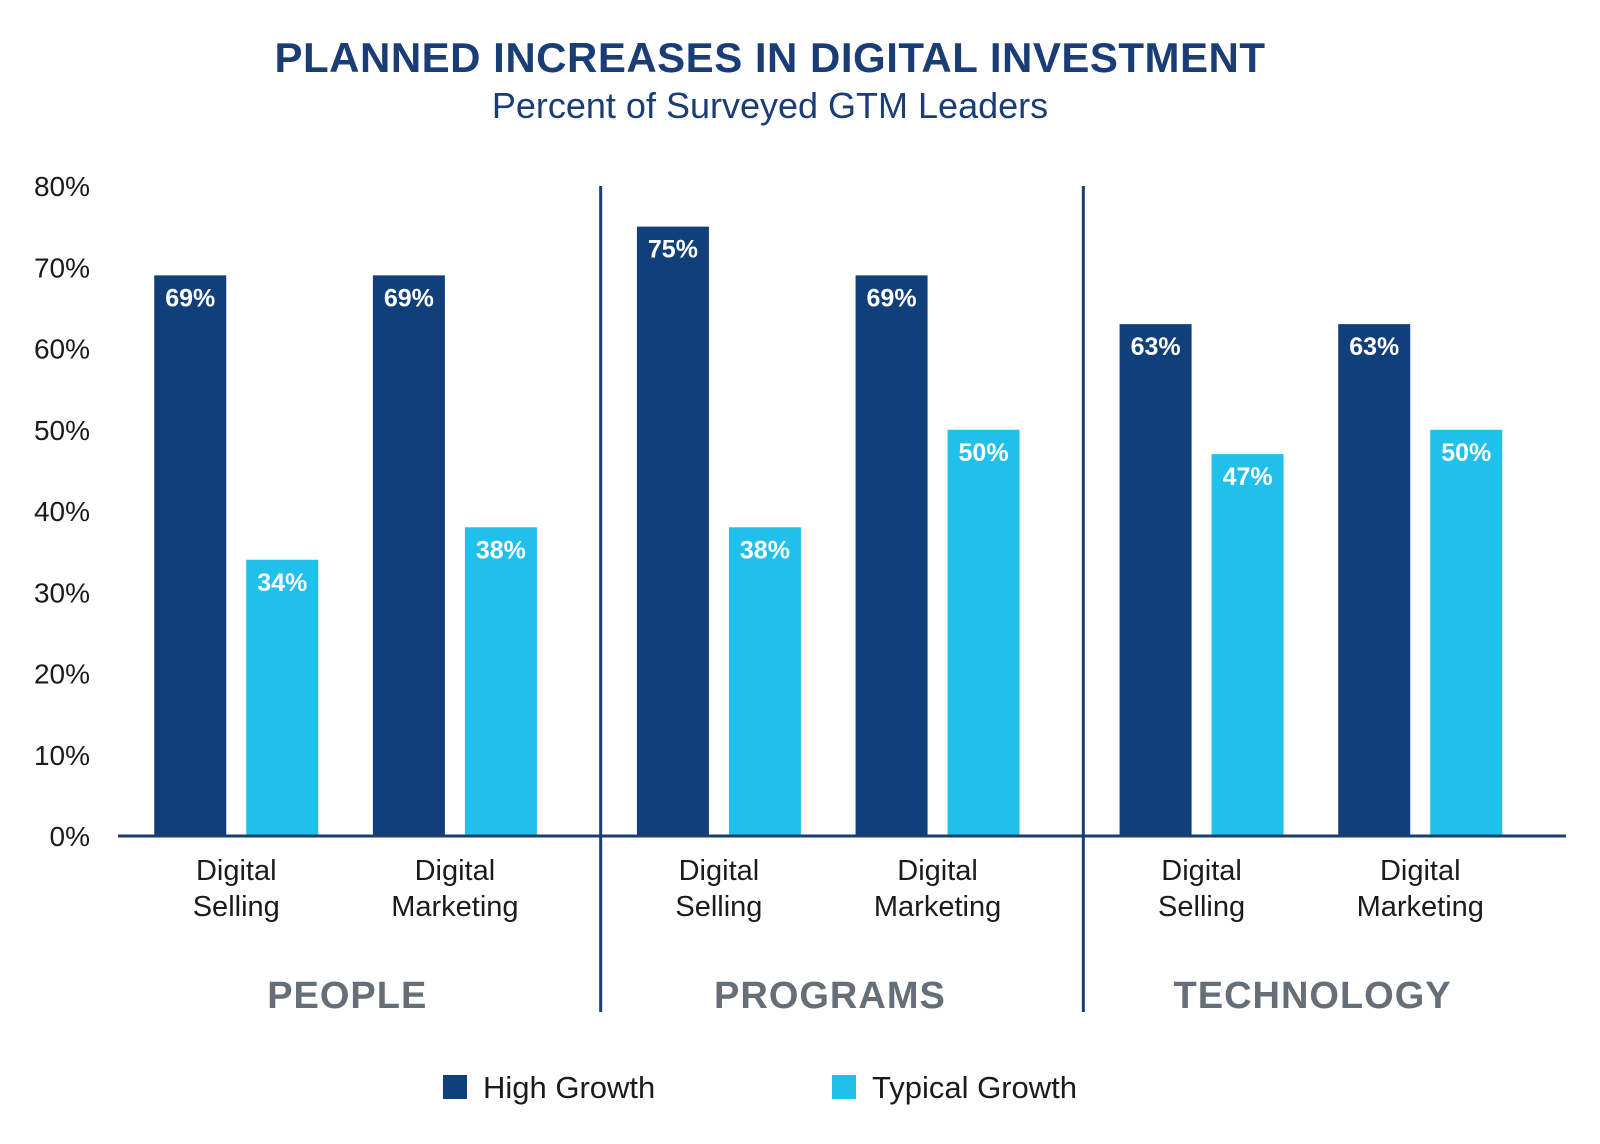 The height and width of the screenshot is (1144, 1600). What do you see at coordinates (455, 1087) in the screenshot?
I see `legend-swatch-high-growth` at bounding box center [455, 1087].